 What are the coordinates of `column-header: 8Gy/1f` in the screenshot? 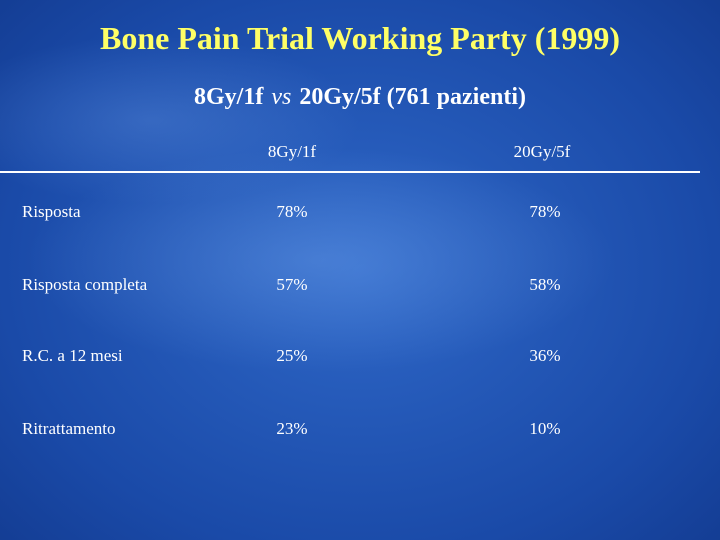 It's located at (292, 151).